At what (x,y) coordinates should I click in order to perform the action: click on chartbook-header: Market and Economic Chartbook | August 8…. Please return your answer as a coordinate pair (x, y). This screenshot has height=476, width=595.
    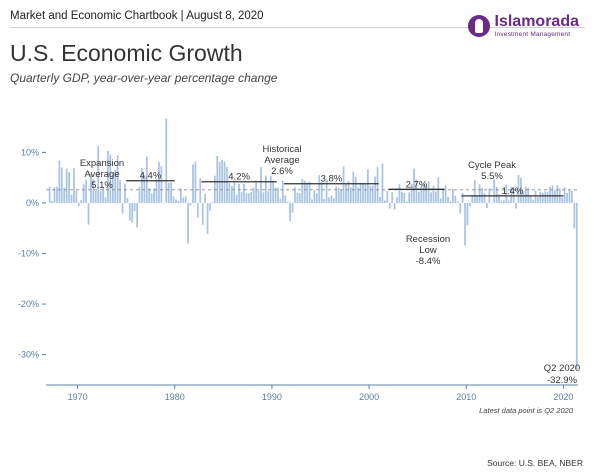
    Looking at the image, I should click on (137, 16).